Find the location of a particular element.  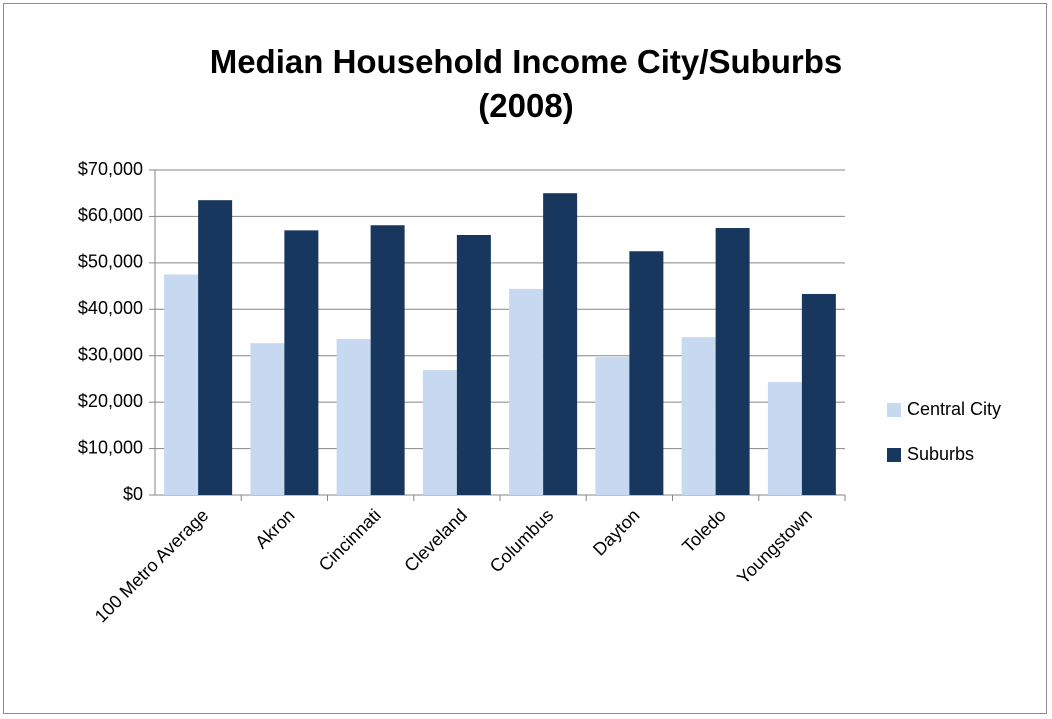

y-tick-label: $0 is located at coordinates (133, 494).